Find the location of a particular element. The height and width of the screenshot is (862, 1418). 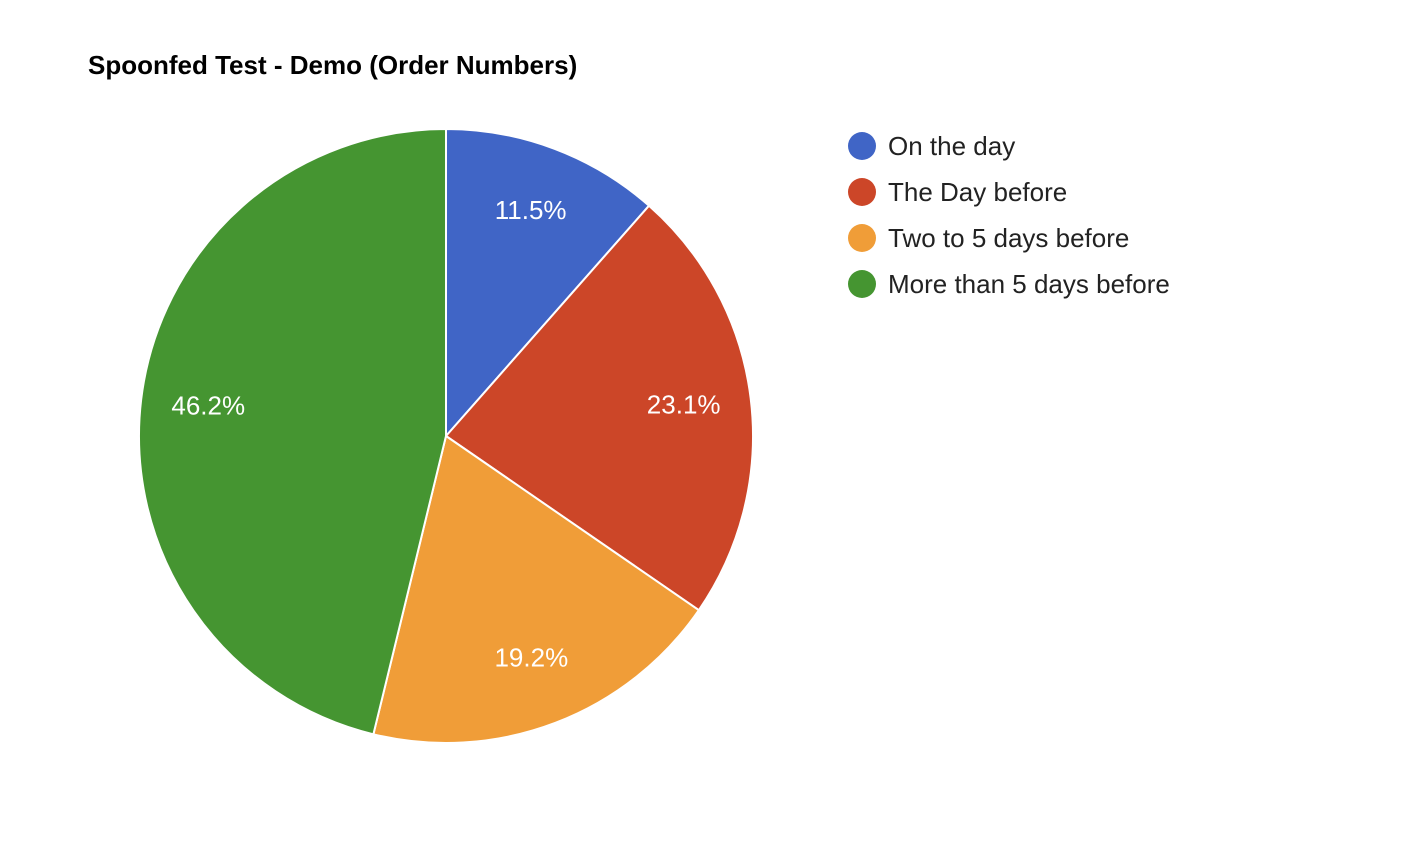

legend-label: The Day before is located at coordinates (978, 191).